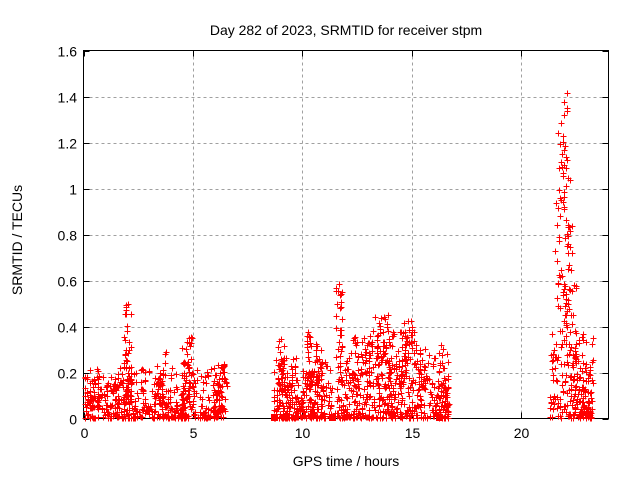  What do you see at coordinates (522, 433) in the screenshot?
I see `x-tick-label-20: 20` at bounding box center [522, 433].